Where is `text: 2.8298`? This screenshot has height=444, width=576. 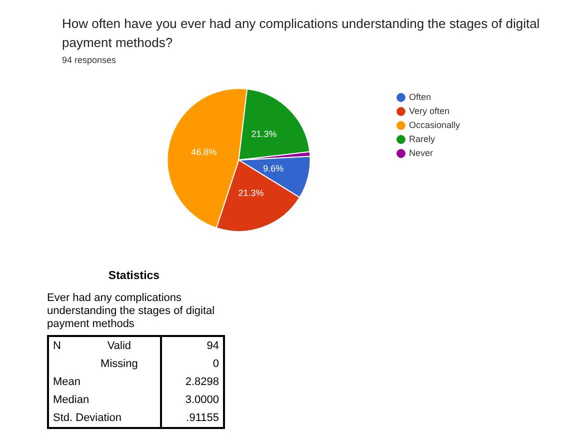 text: 2.8298 is located at coordinates (192, 382).